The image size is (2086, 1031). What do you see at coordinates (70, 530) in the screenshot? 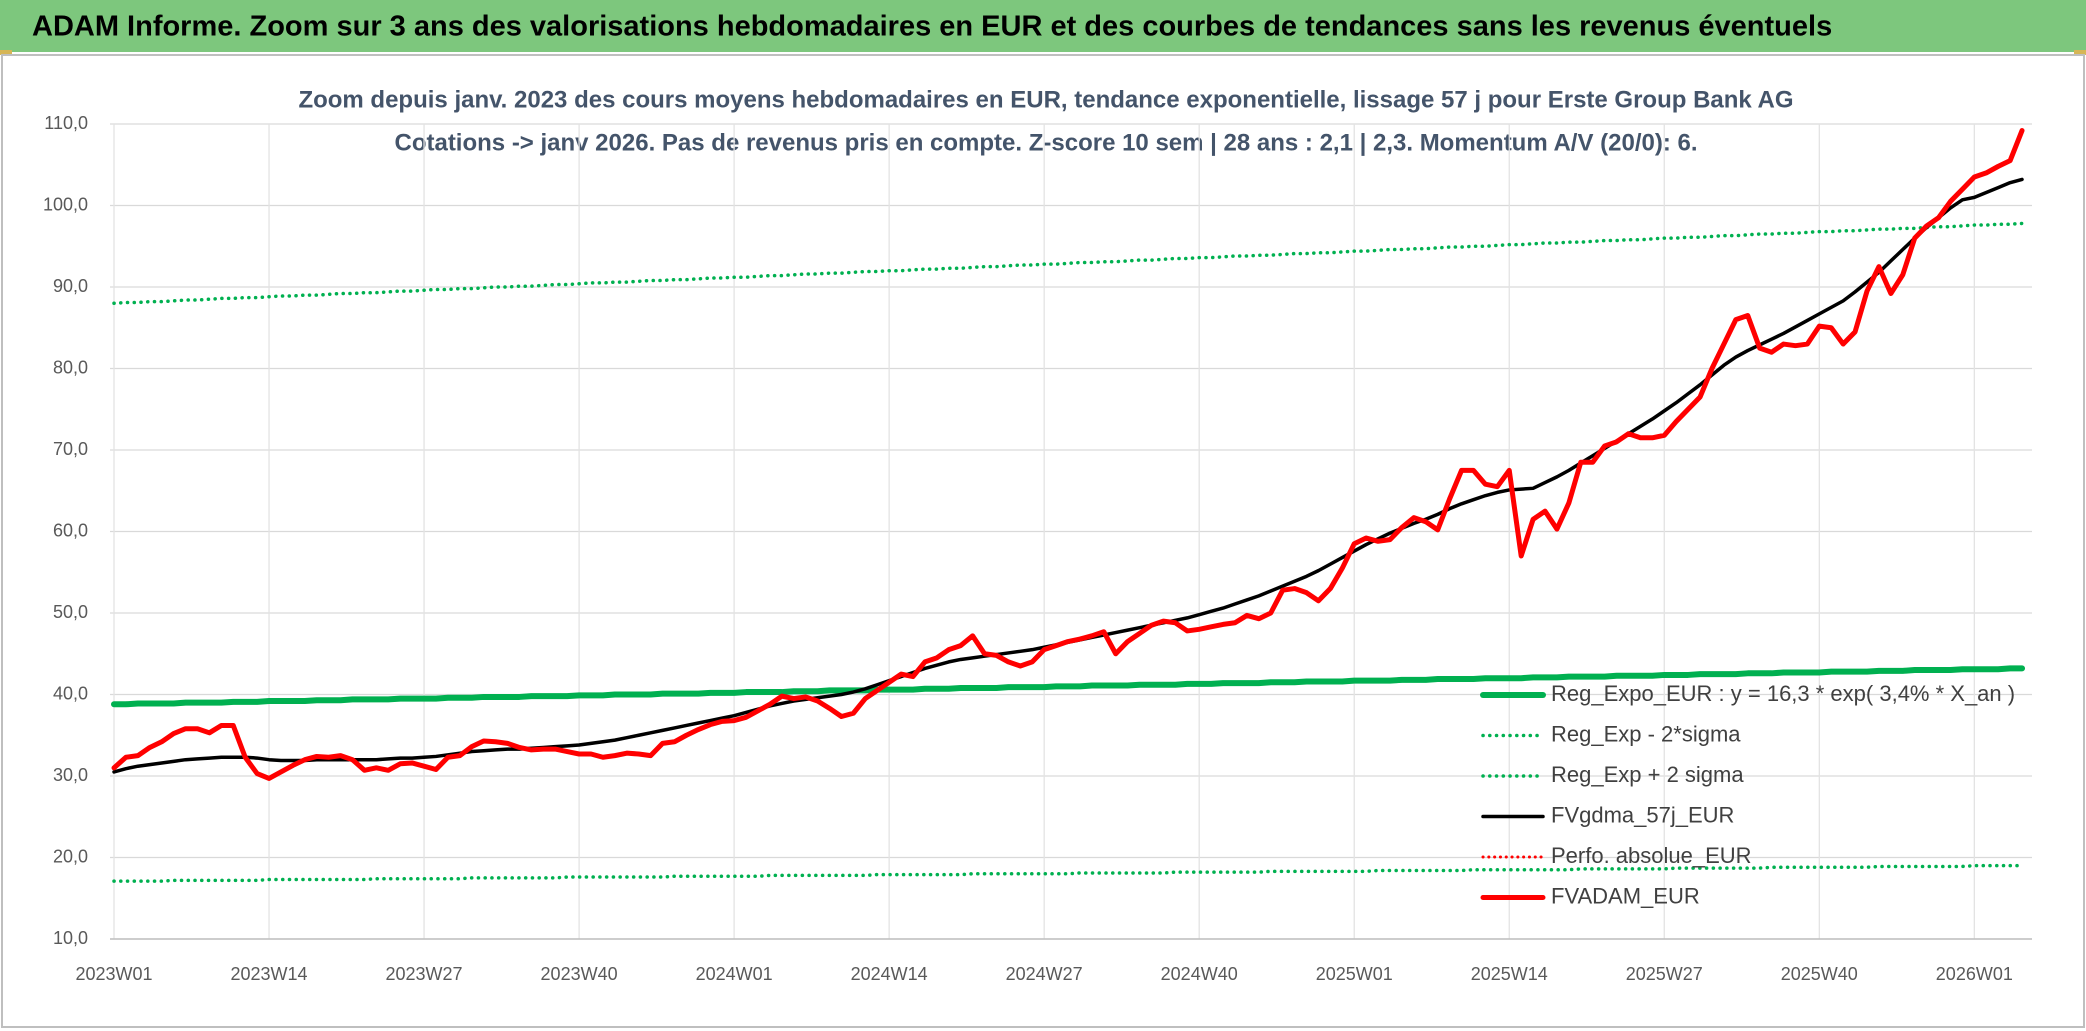
I see `y-tick-label: 60,0` at bounding box center [70, 530].